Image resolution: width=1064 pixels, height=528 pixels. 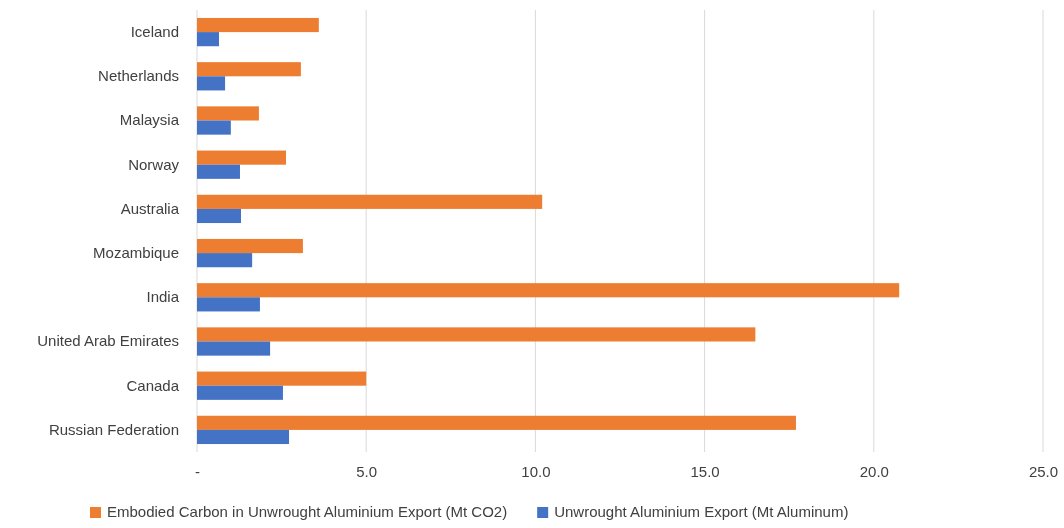 What do you see at coordinates (108, 341) in the screenshot?
I see `y-tick-label: United Arab Emirates` at bounding box center [108, 341].